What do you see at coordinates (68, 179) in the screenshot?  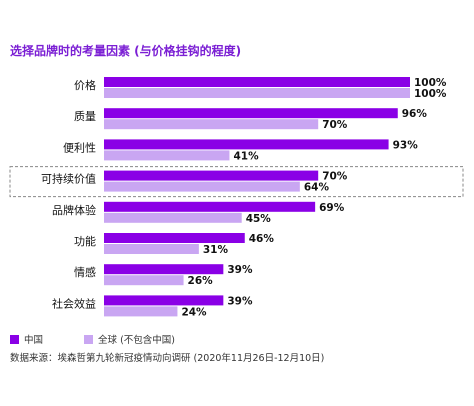 I see `category-label: 可持续价值` at bounding box center [68, 179].